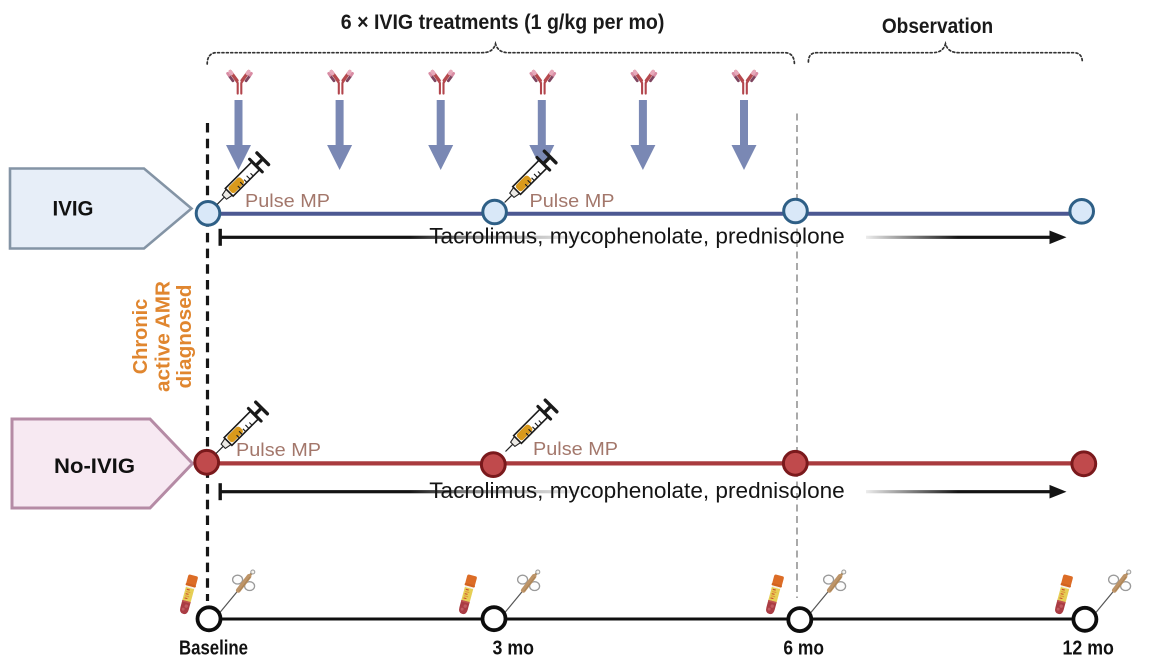 The width and height of the screenshot is (1168, 664). Describe the element at coordinates (73, 209) in the screenshot. I see `svg-text: IVIG` at that location.